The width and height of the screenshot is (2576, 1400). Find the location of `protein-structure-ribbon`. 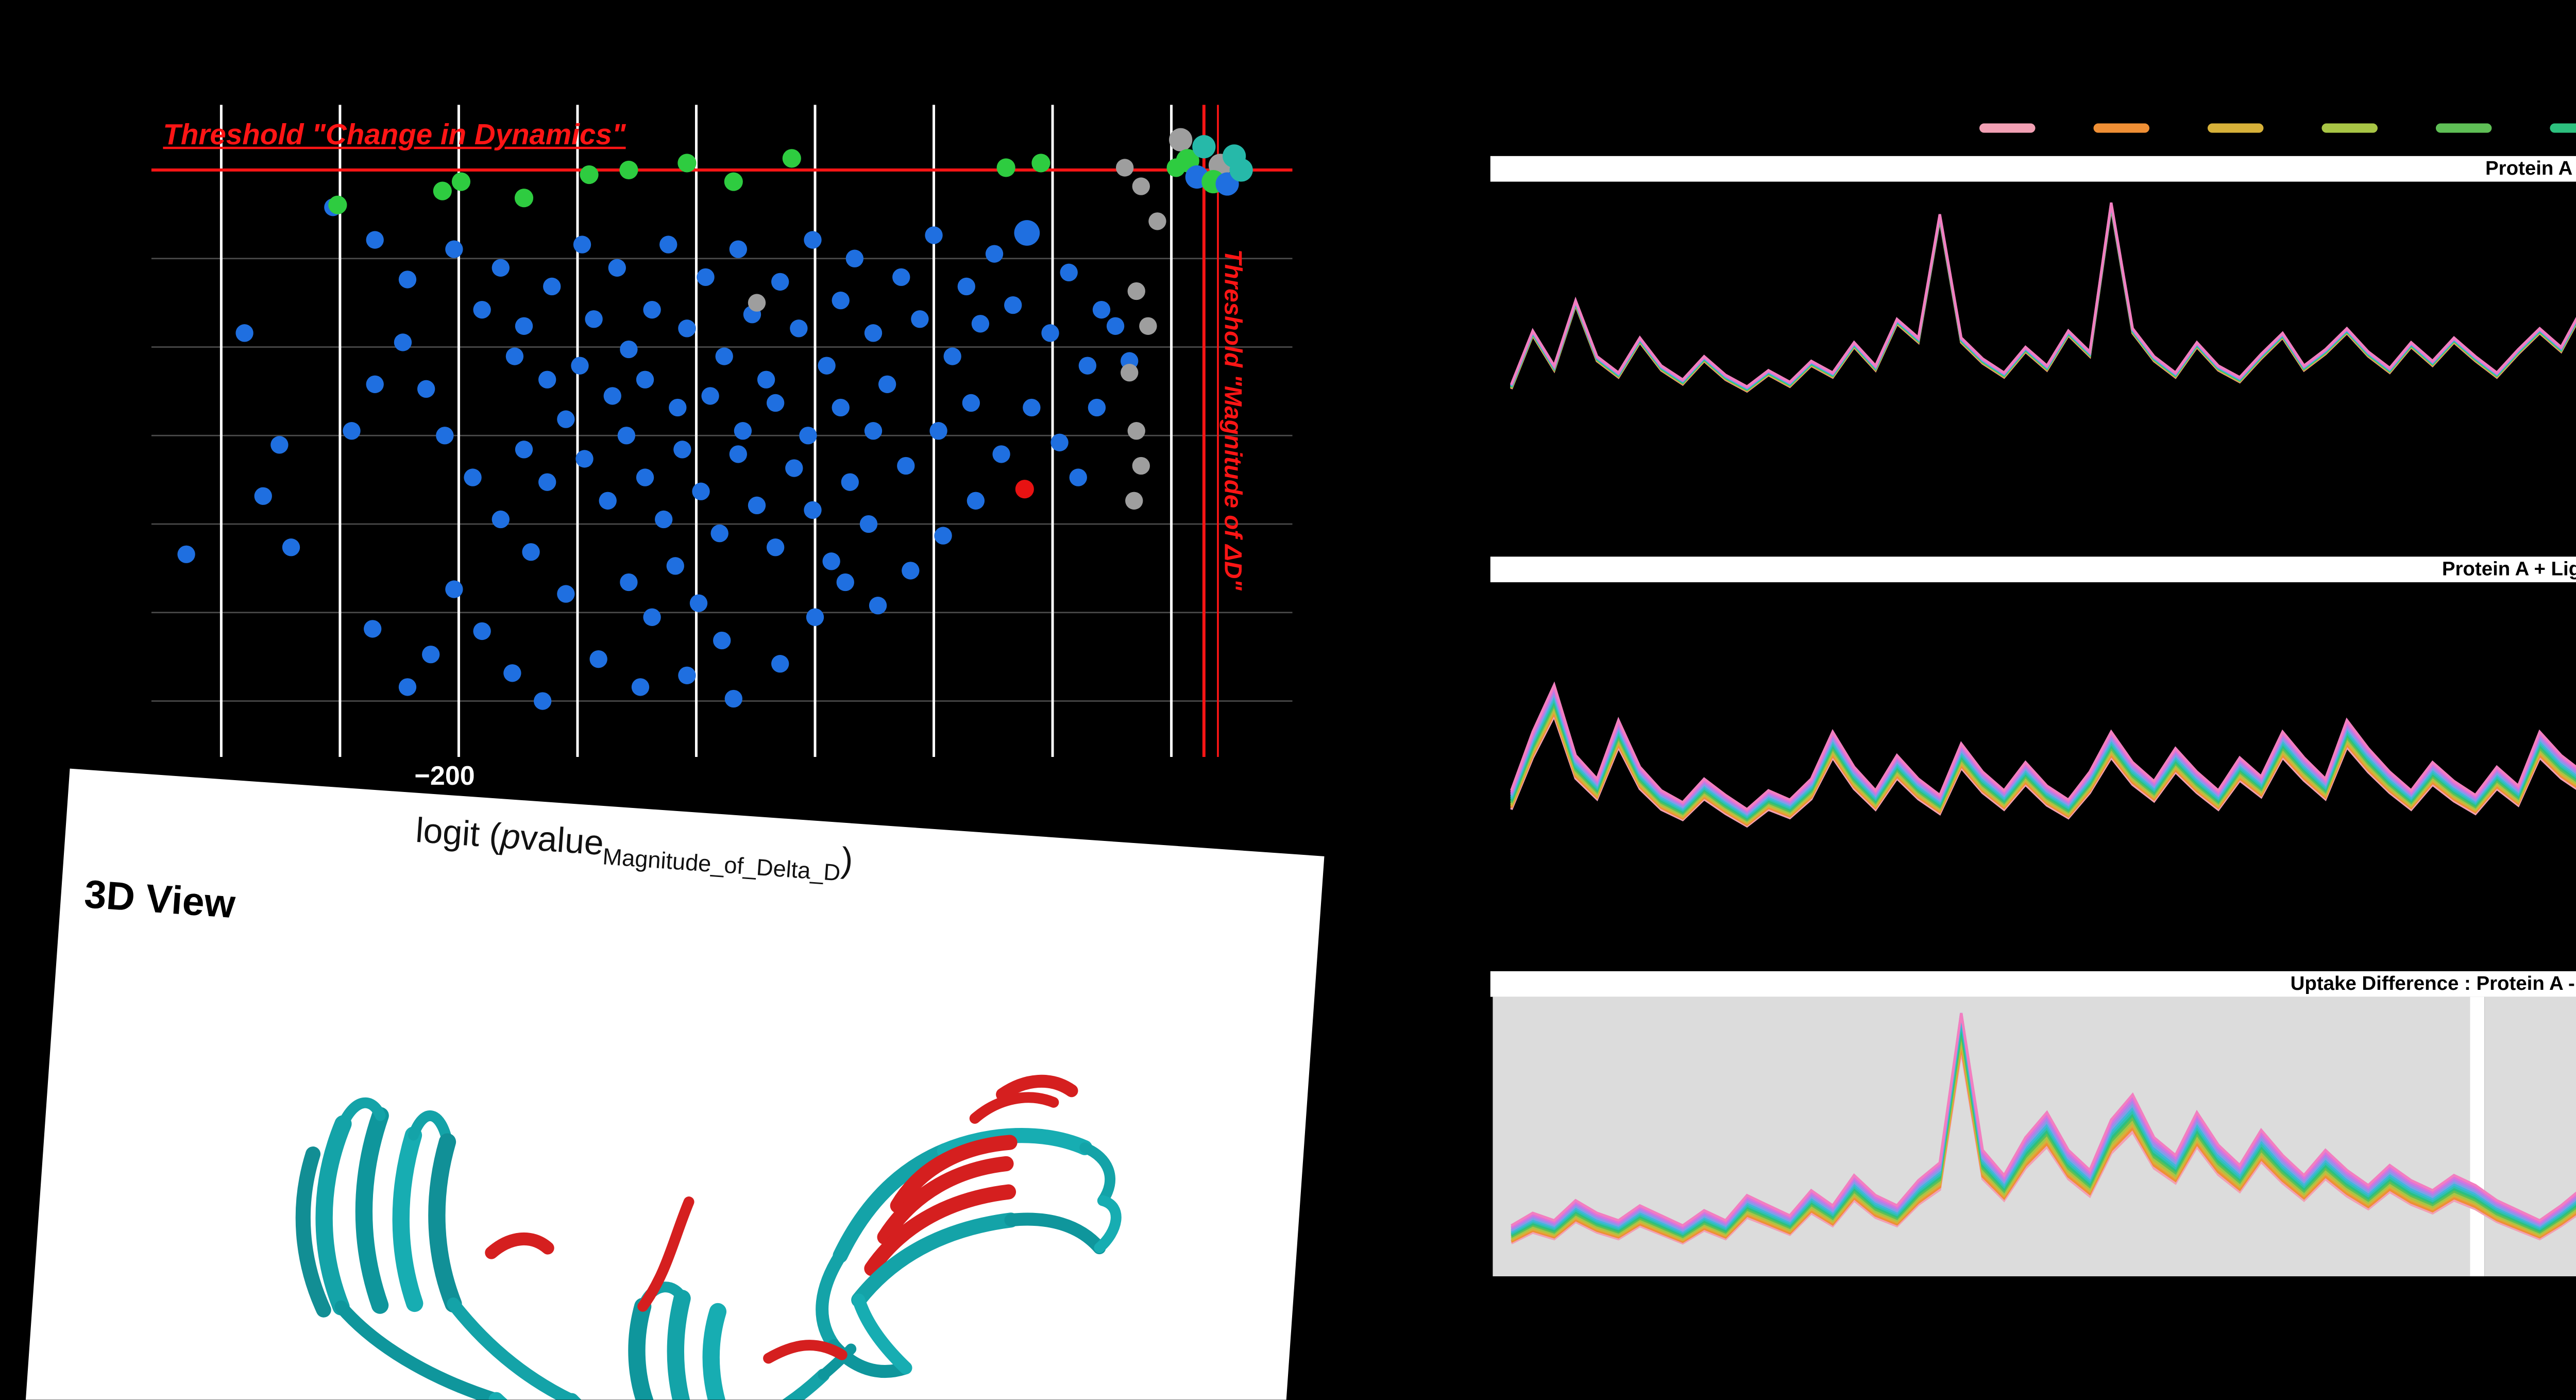

protein-structure-ribbon is located at coordinates (690, 1166).